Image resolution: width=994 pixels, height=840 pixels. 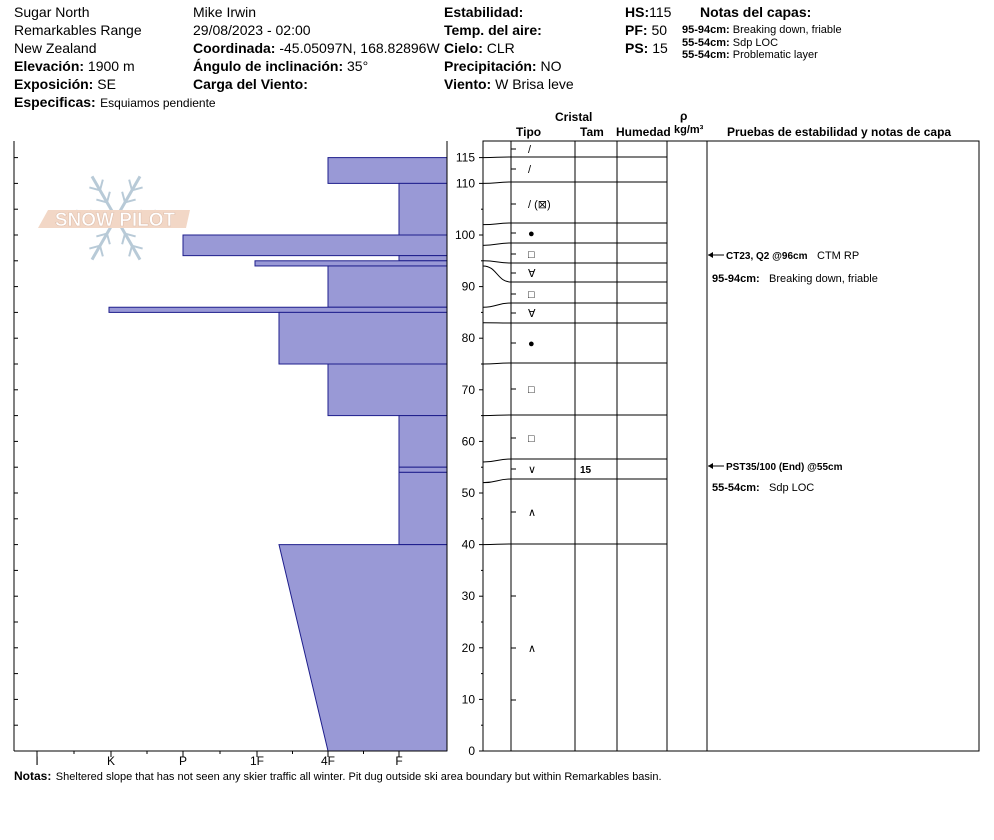 I want to click on layer-notes-title: Notas del capas:, so click(x=756, y=12).